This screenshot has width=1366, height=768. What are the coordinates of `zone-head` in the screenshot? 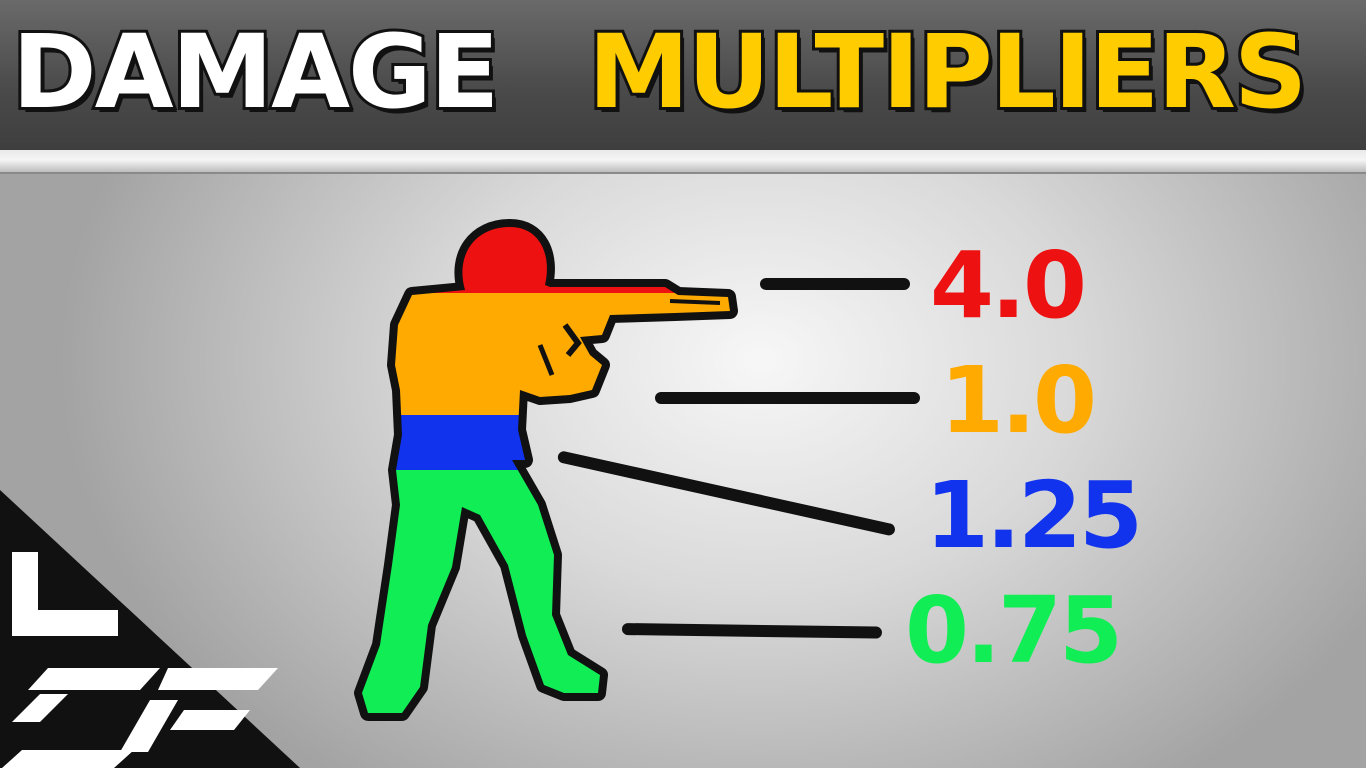 It's located at (546, 260).